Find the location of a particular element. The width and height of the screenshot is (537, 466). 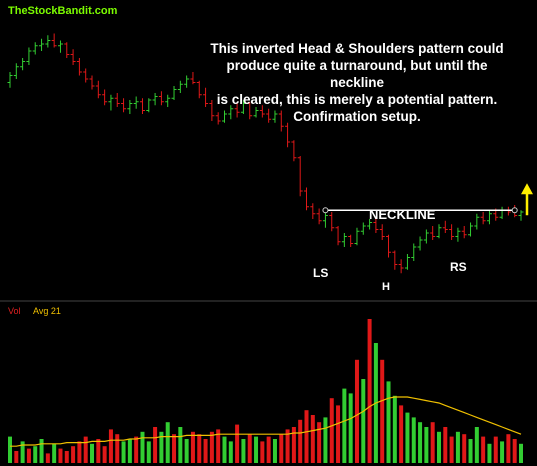

volume-legend: Vol Avg 21 is located at coordinates (34, 311).